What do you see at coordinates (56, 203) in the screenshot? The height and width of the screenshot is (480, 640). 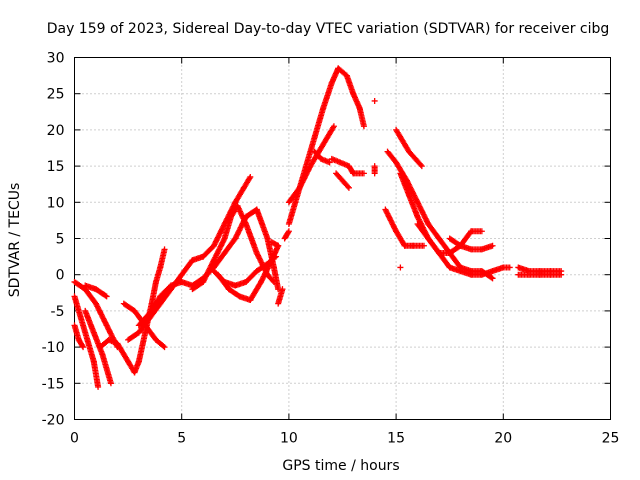 I see `y-tick-label: 10` at bounding box center [56, 203].